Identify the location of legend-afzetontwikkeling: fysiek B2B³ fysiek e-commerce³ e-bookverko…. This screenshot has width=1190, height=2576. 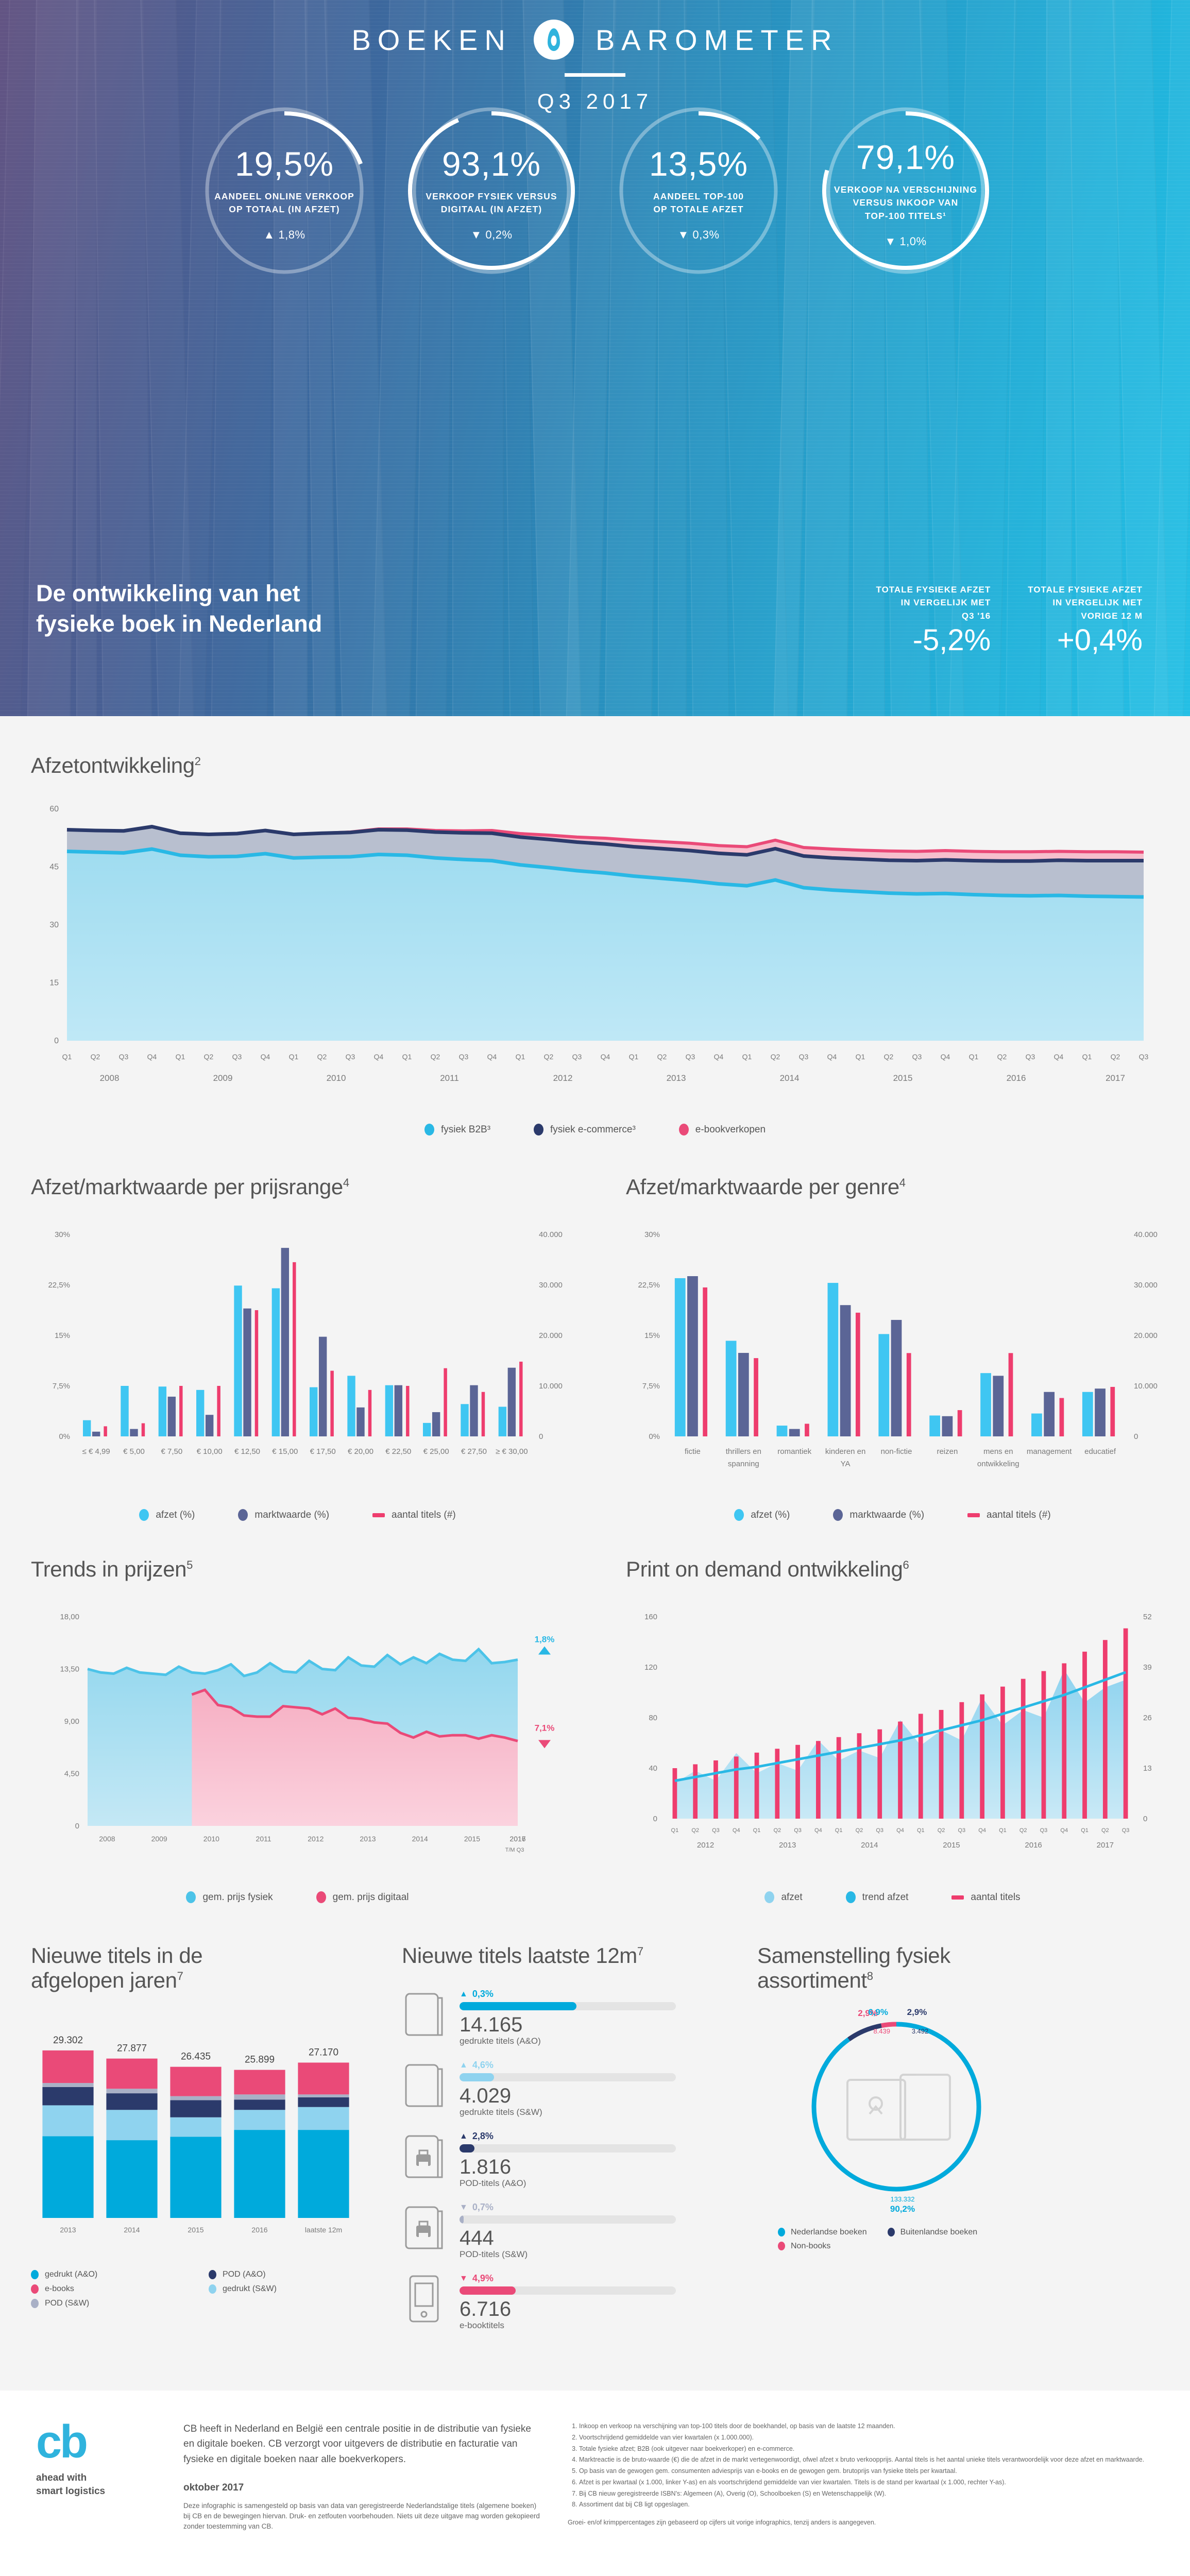
(595, 1130).